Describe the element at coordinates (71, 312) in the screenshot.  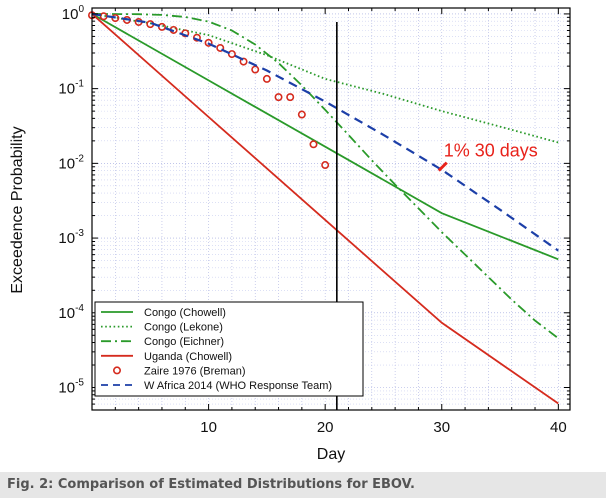
I see `y-tick-label: 10⁻⁴` at that location.